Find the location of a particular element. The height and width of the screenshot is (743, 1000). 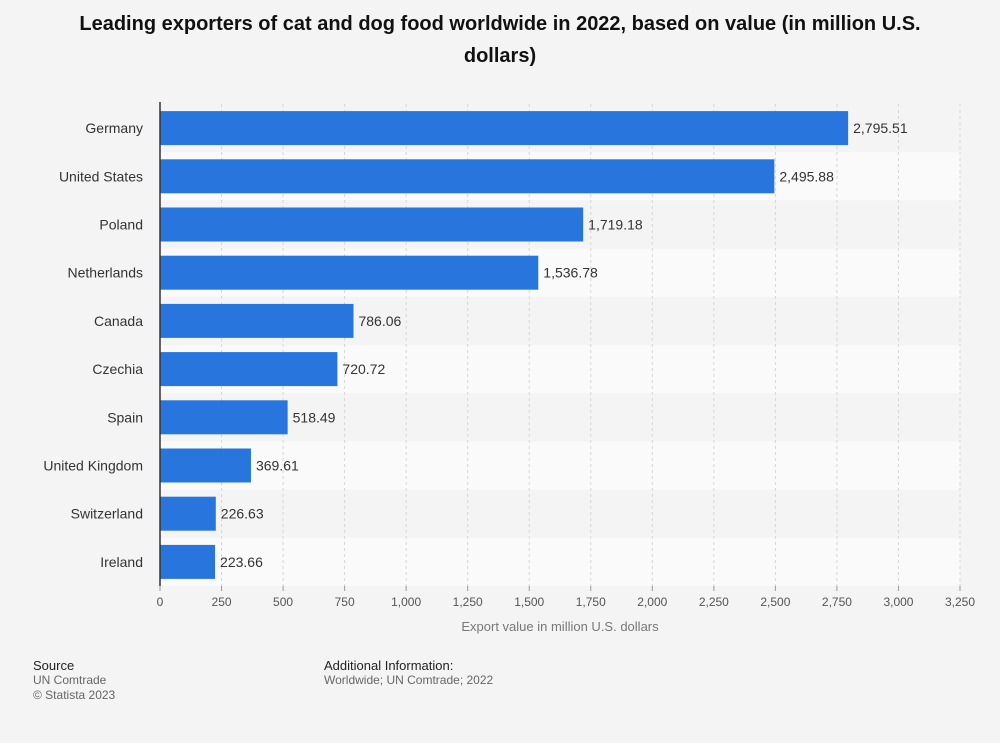

category-label: Germany is located at coordinates (114, 128).